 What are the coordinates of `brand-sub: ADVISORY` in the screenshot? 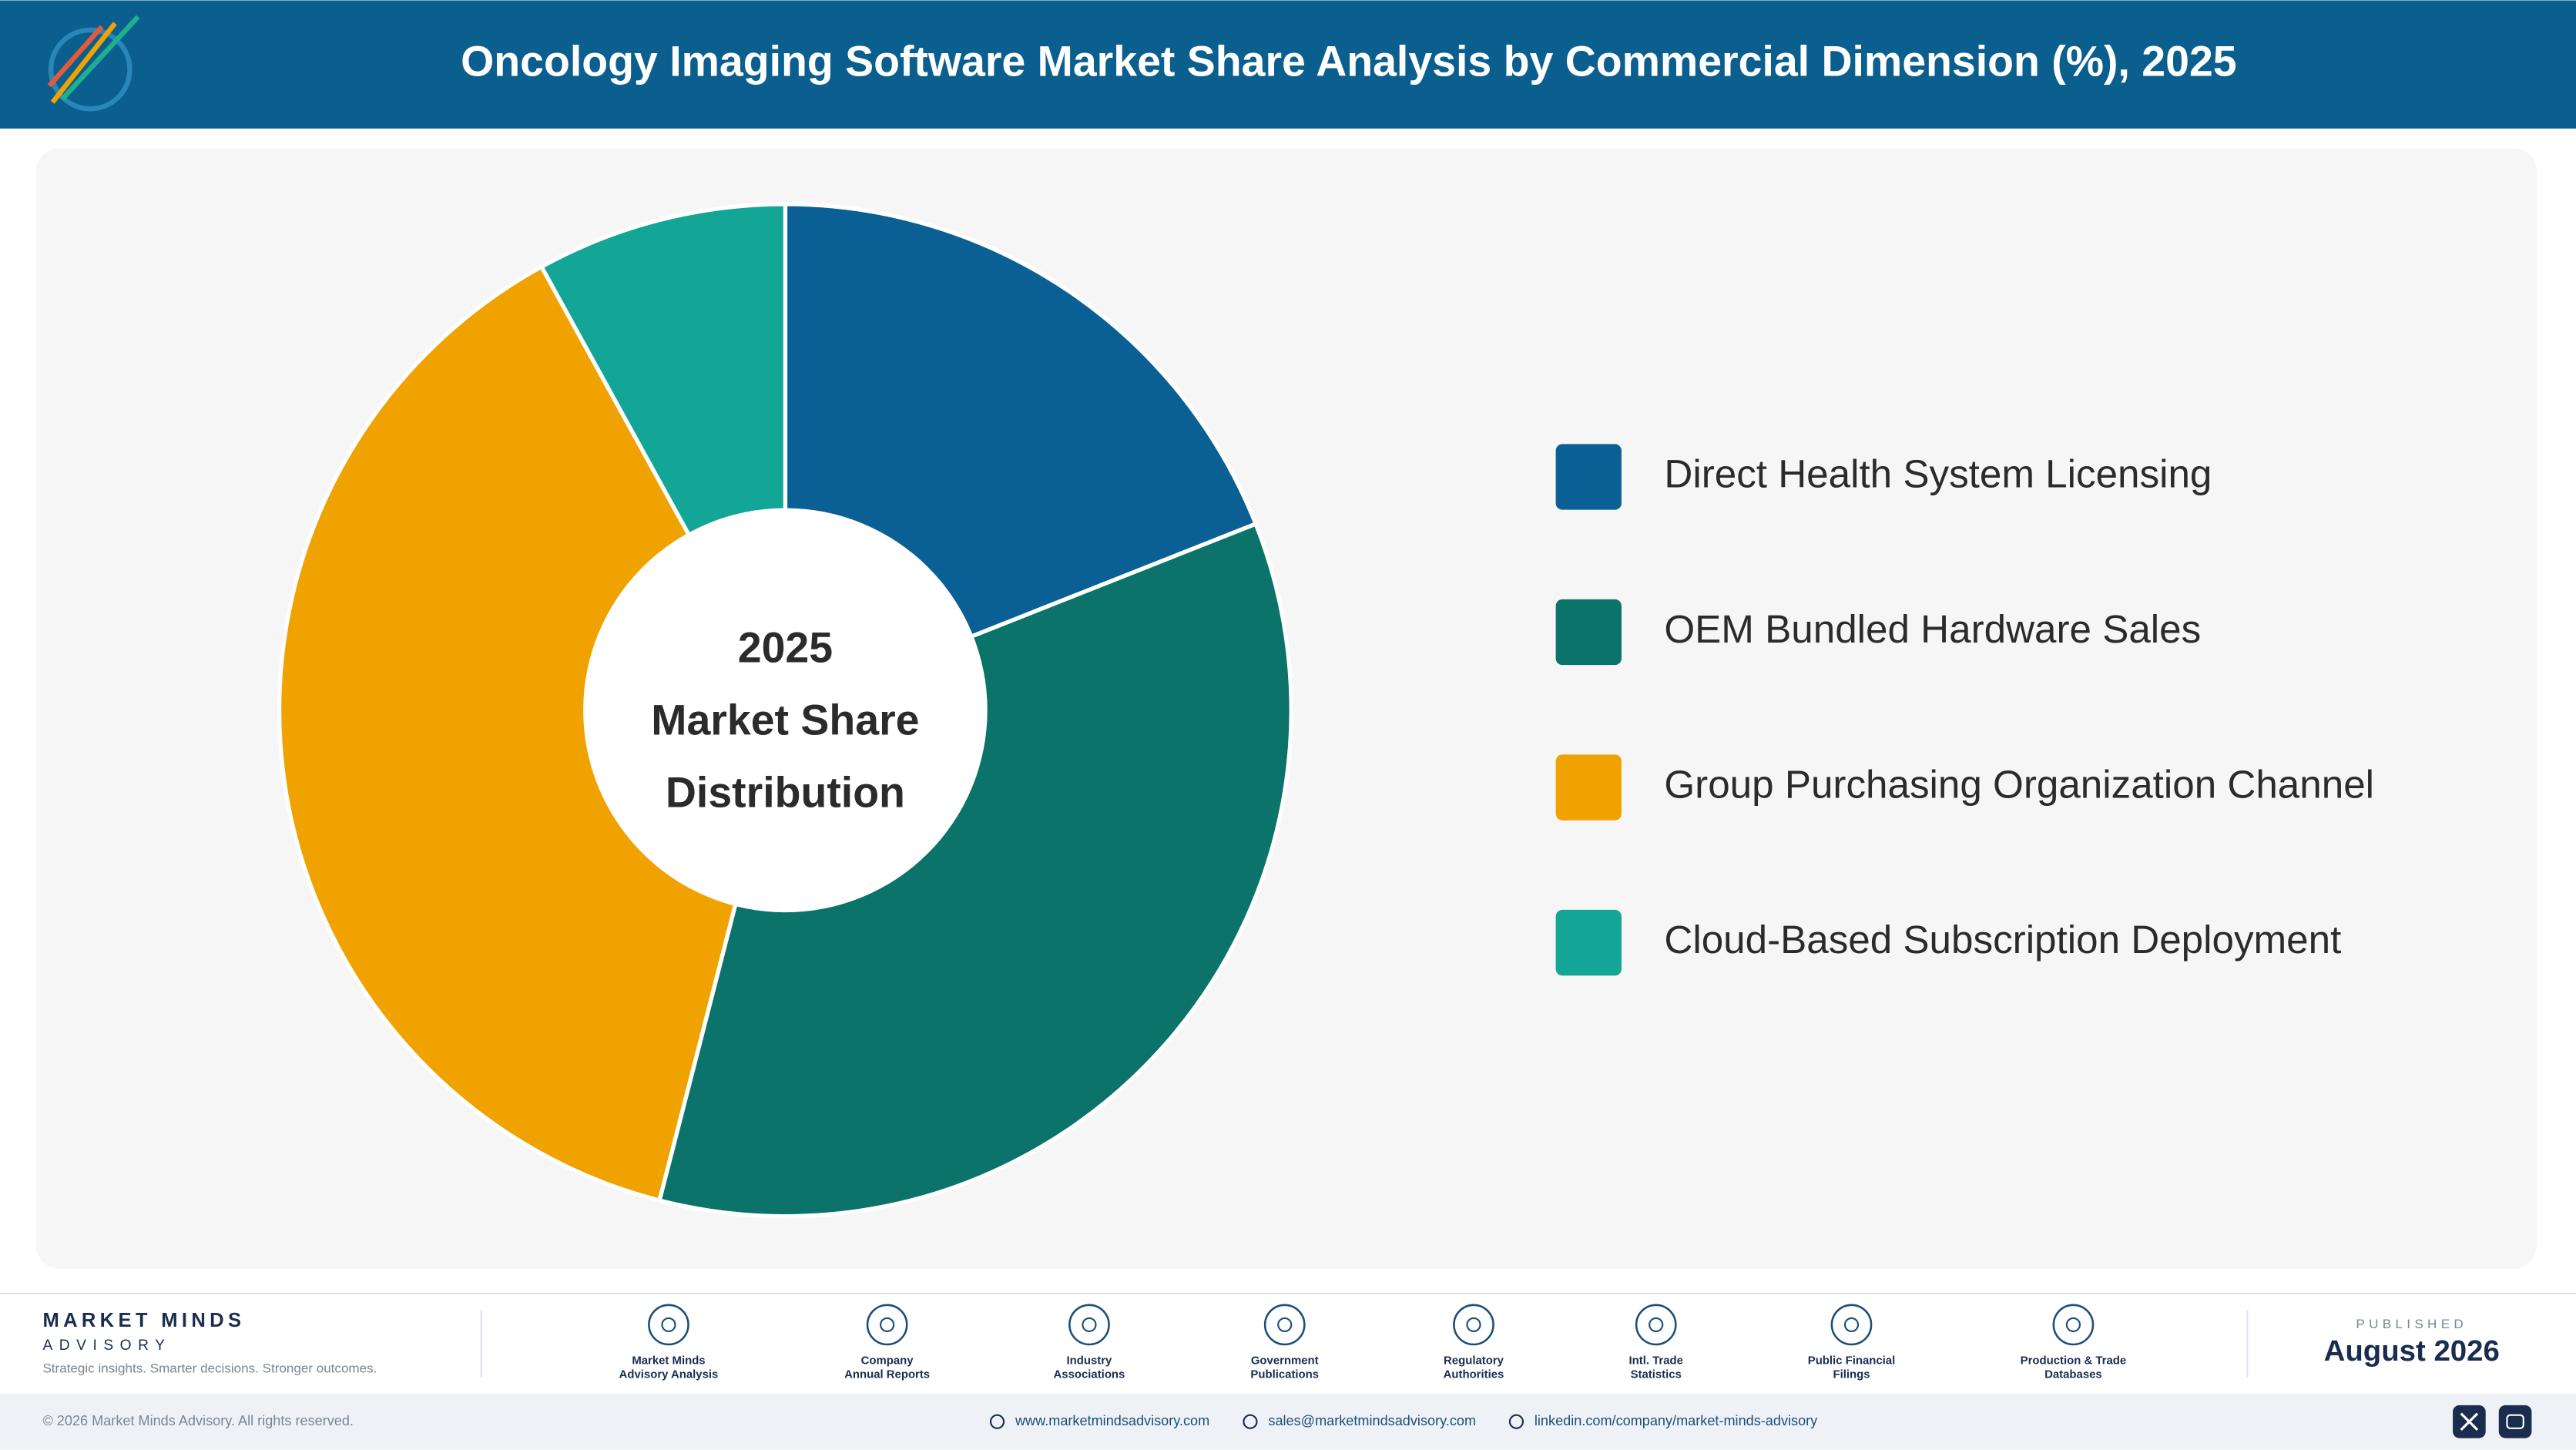 It's located at (106, 1346).